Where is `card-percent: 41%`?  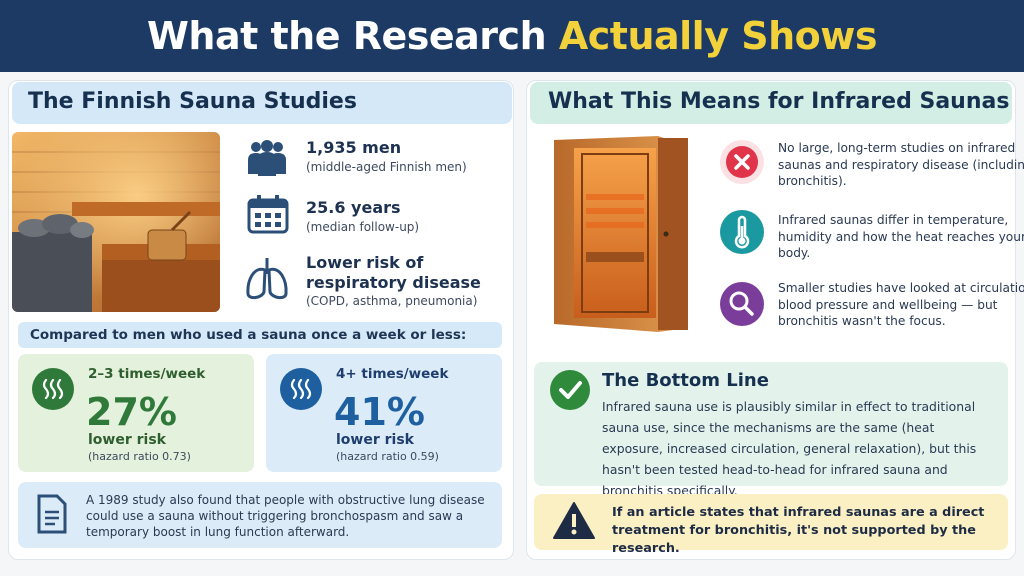
card-percent: 41% is located at coordinates (379, 412).